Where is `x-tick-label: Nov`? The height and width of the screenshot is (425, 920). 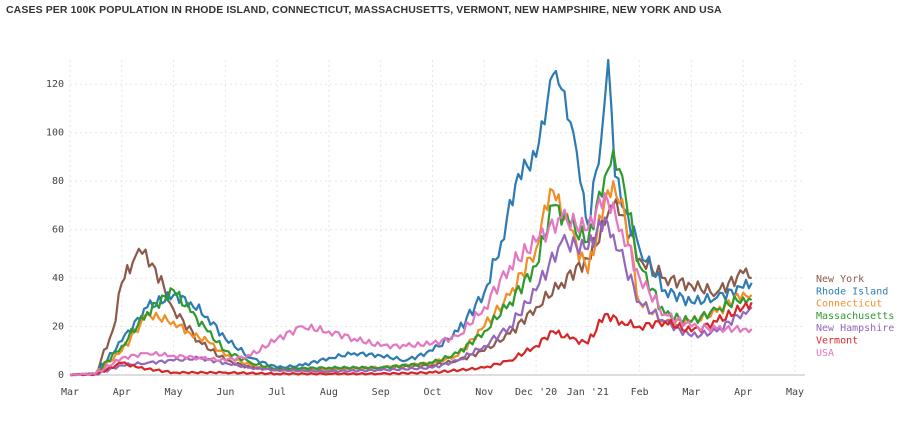 x-tick-label: Nov is located at coordinates (484, 392).